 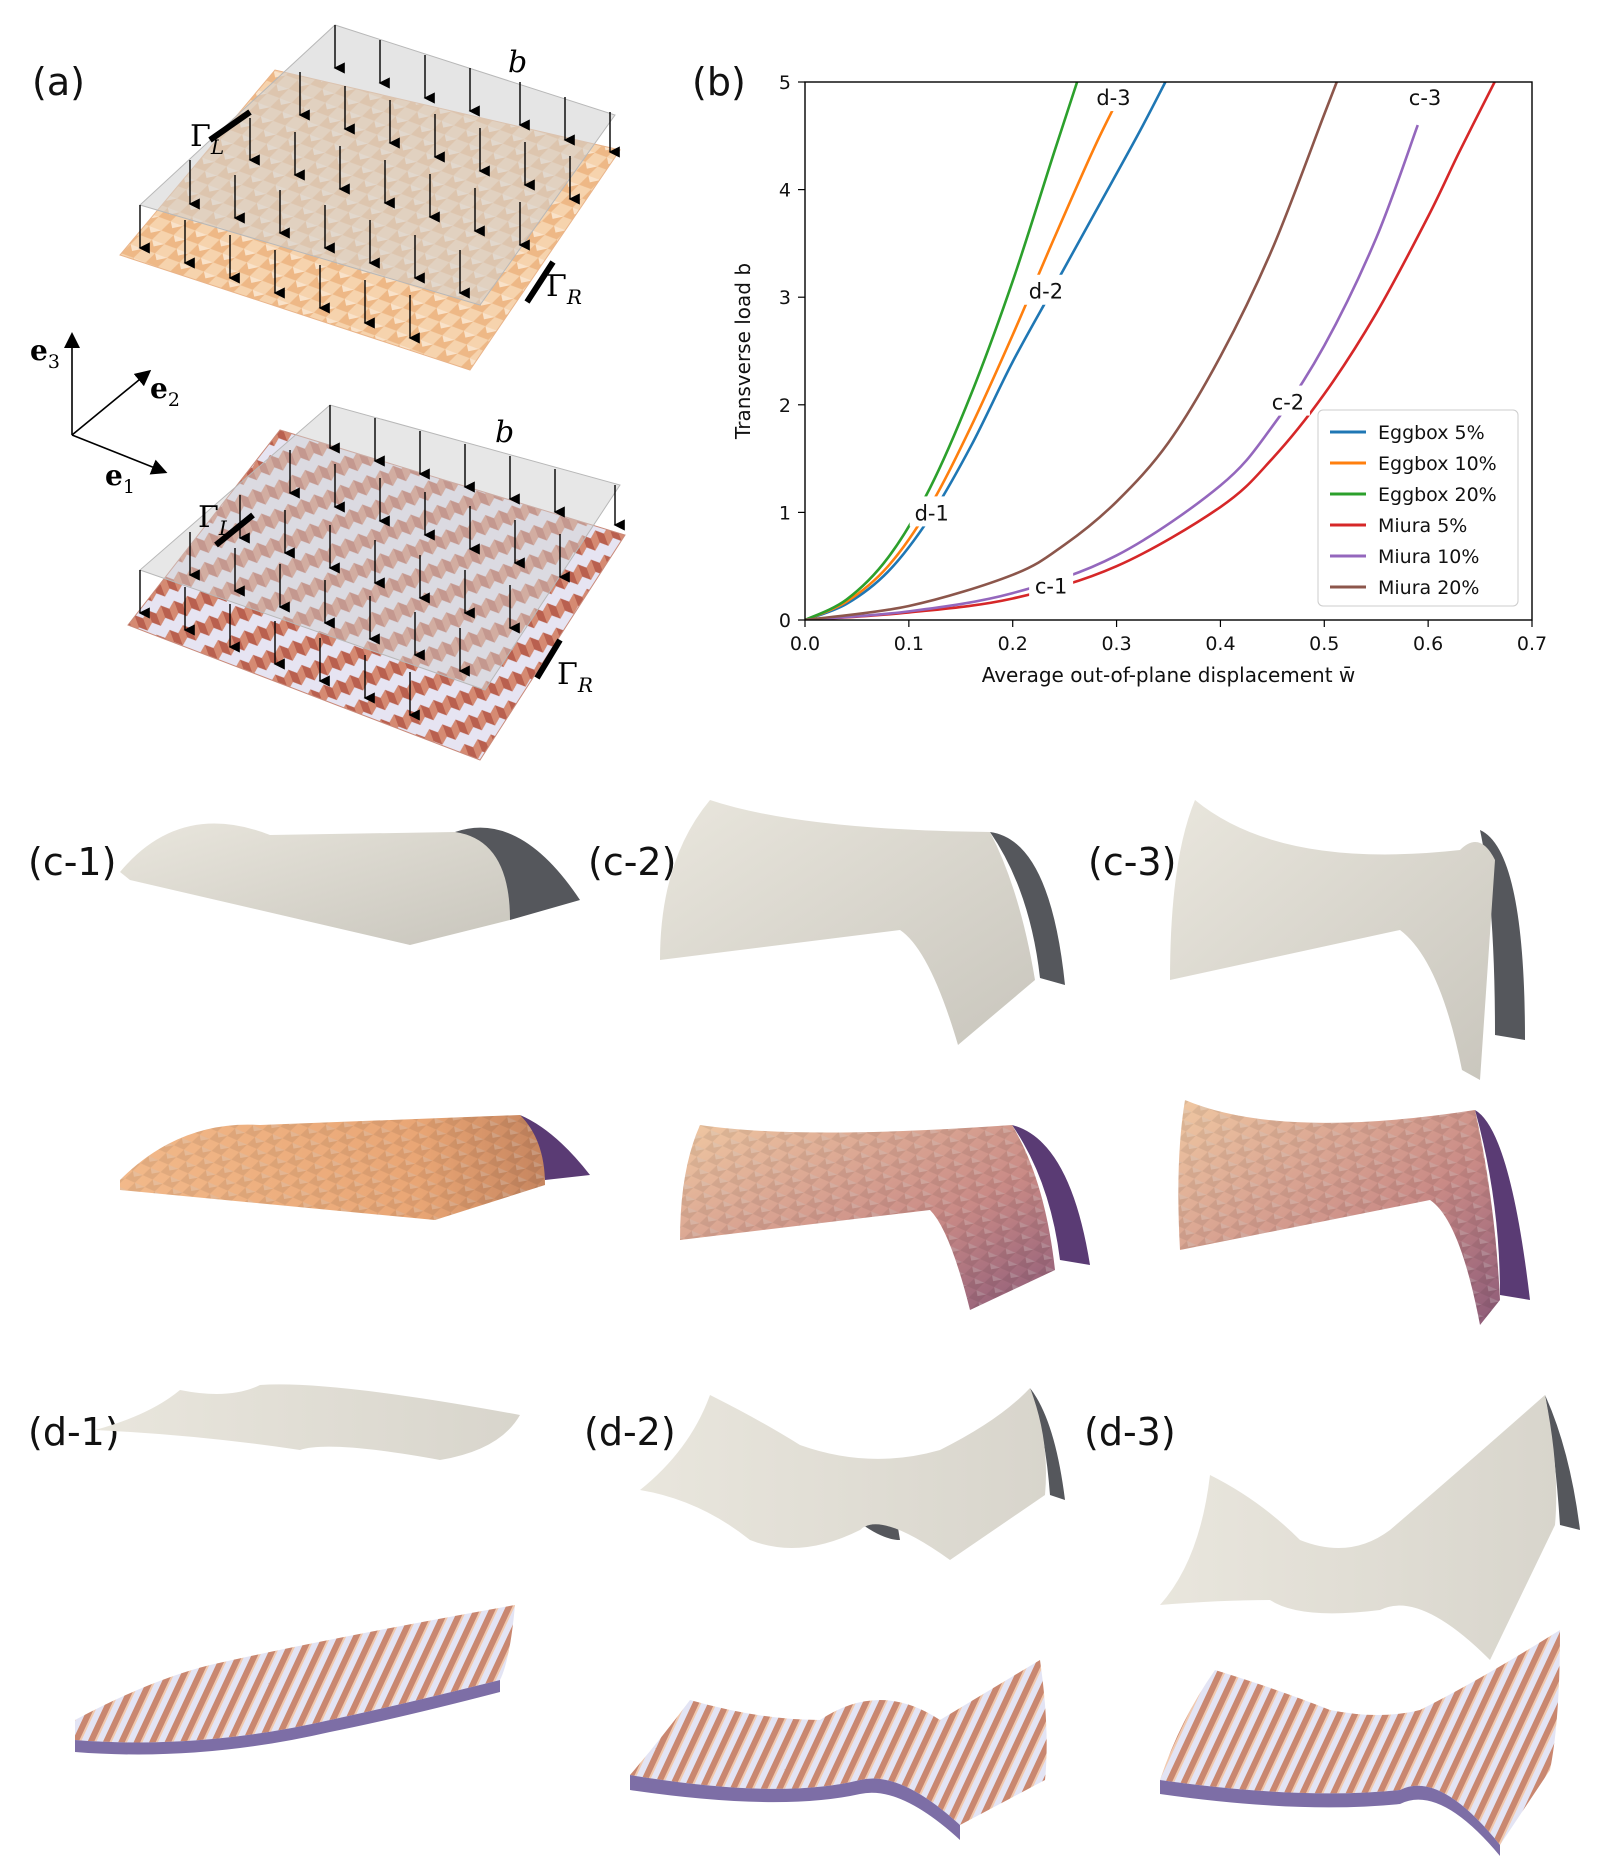 What do you see at coordinates (517, 62) in the screenshot?
I see `load-symbol-top: b` at bounding box center [517, 62].